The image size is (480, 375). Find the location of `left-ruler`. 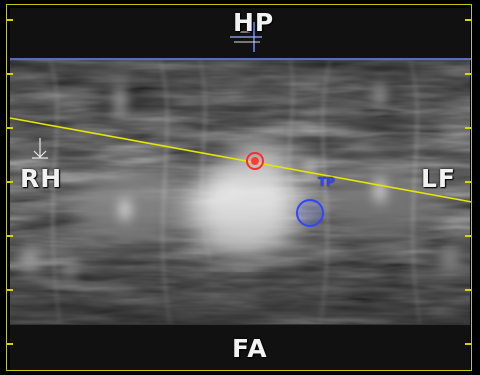

left-ruler is located at coordinates (10, 187).